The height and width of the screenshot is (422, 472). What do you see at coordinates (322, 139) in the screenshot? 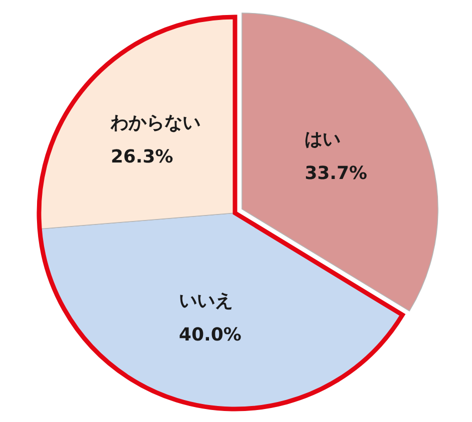
I see `slice-label: はい` at bounding box center [322, 139].